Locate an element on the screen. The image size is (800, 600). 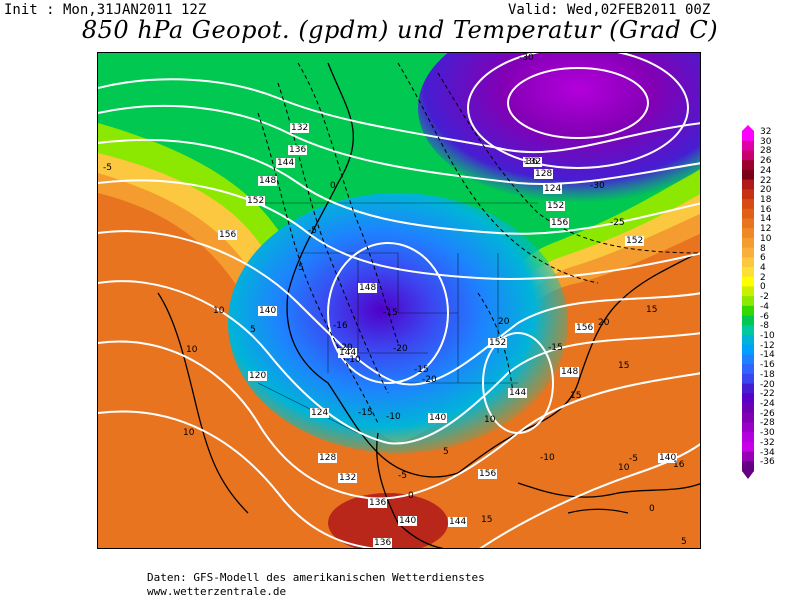
colorbar-bottom-arrow is located at coordinates (748, 475).